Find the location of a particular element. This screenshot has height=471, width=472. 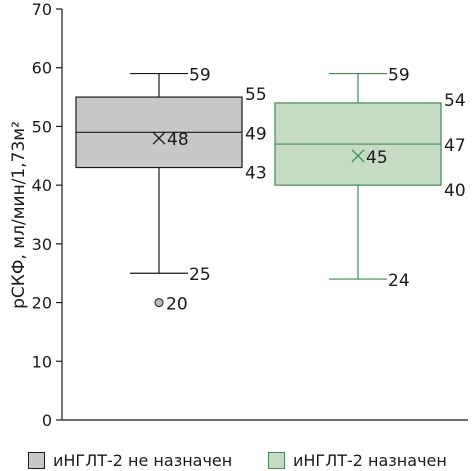

y-tick-label: 30 is located at coordinates (42, 244).